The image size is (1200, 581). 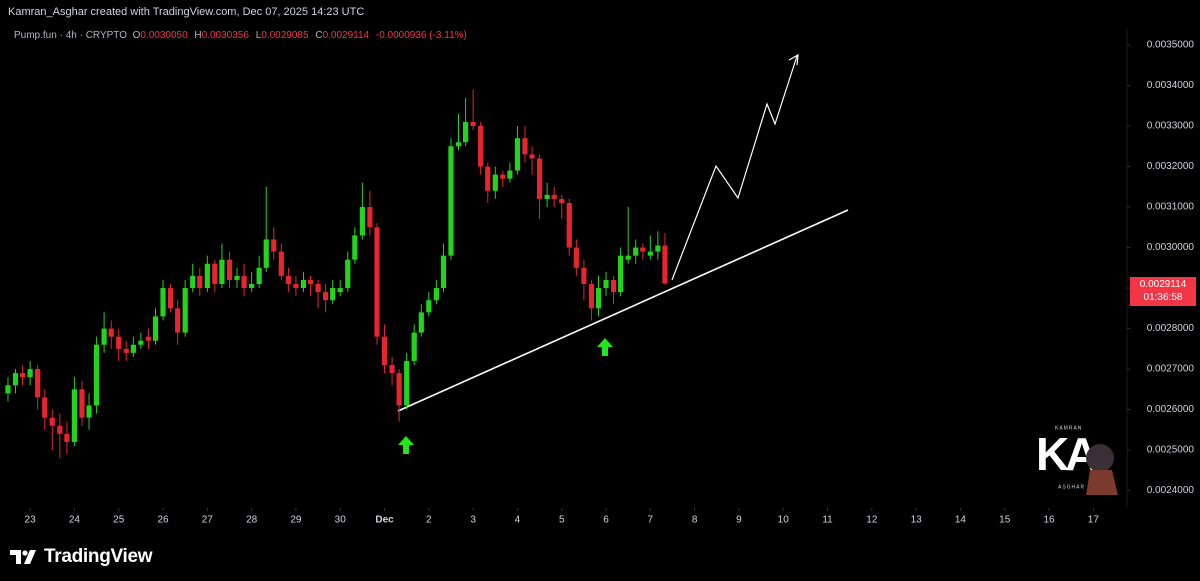 I want to click on x-tick-label: 7, so click(x=651, y=520).